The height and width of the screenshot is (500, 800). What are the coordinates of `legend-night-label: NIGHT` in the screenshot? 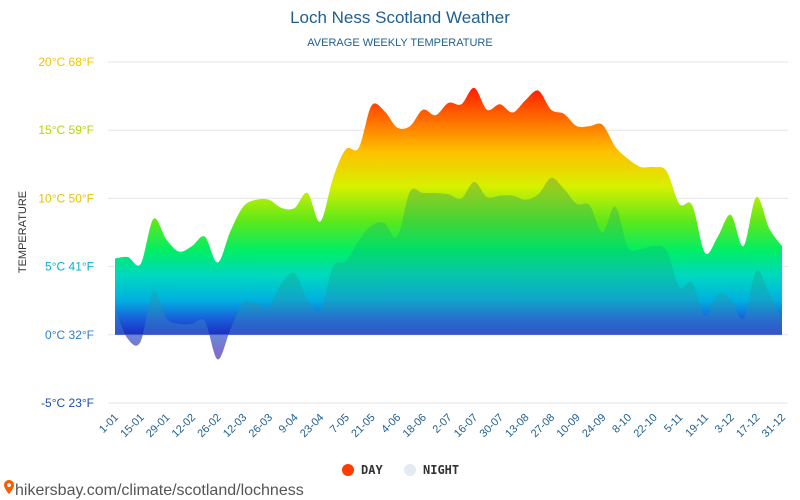 It's located at (441, 470).